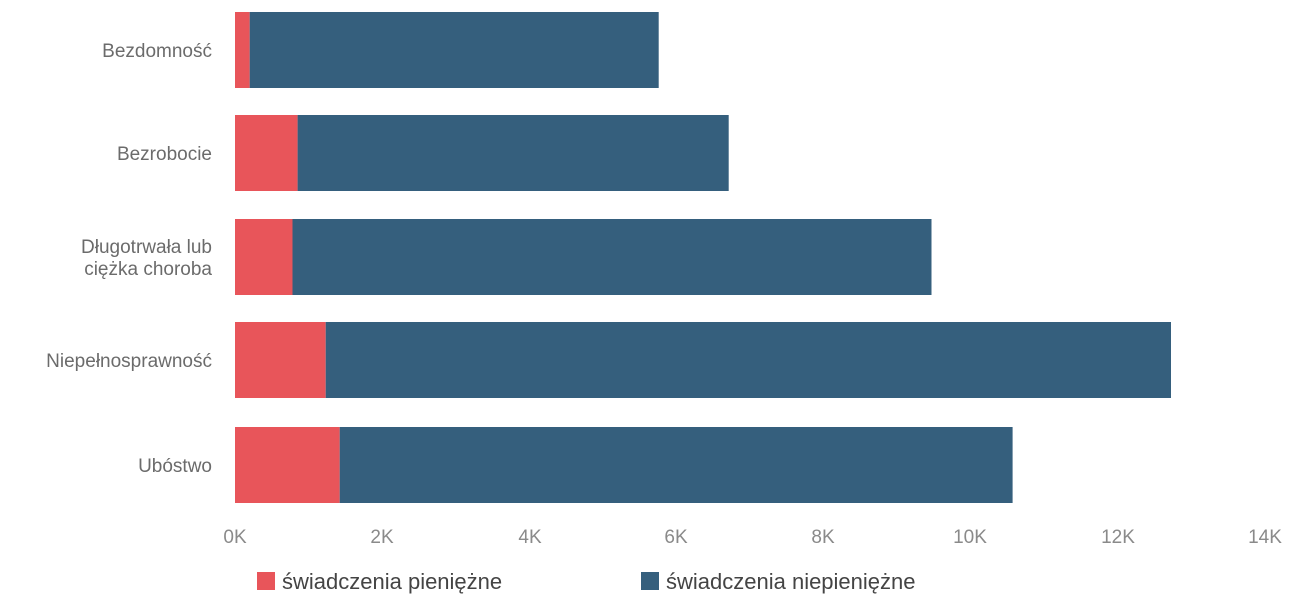  I want to click on legend-label-0: świadczenia pieniężne, so click(392, 581).